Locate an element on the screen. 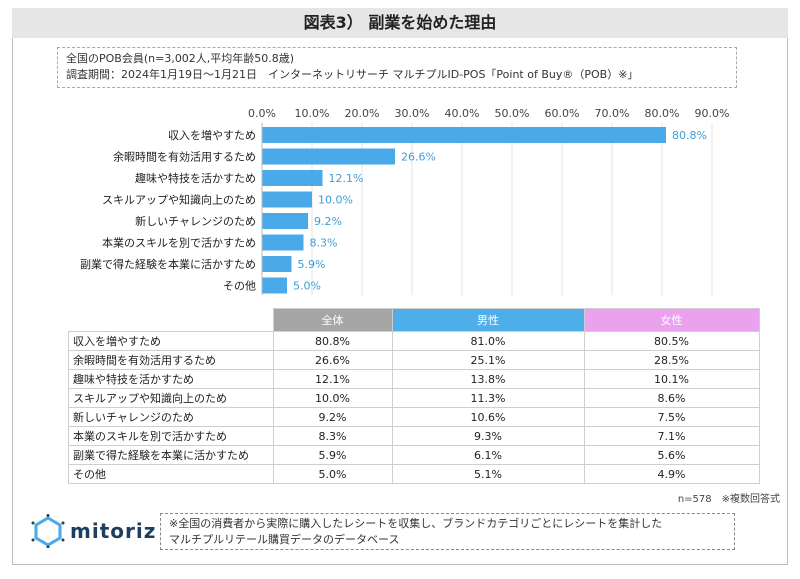  table-cell: 12.1% is located at coordinates (332, 379).